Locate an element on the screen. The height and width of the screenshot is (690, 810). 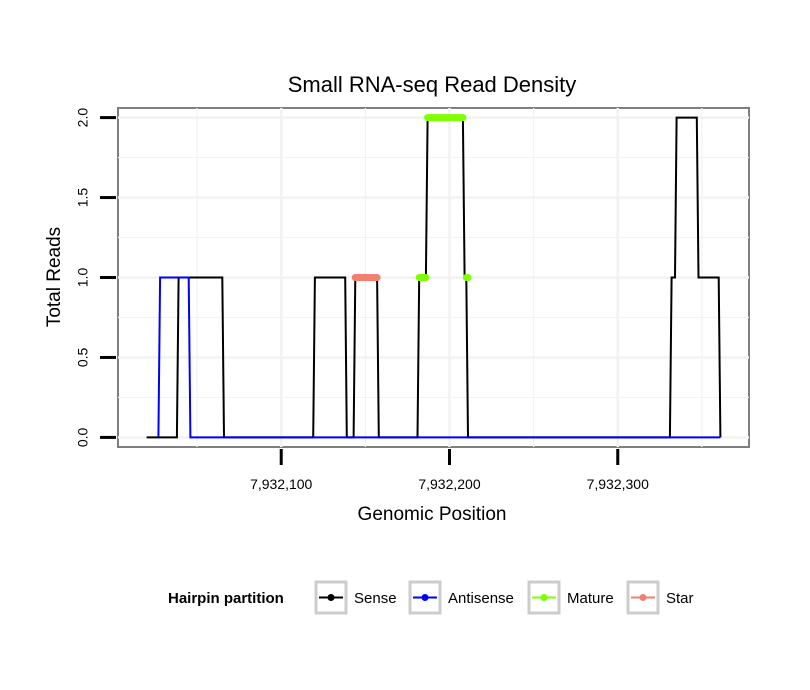
legend-label: Star is located at coordinates (680, 598).